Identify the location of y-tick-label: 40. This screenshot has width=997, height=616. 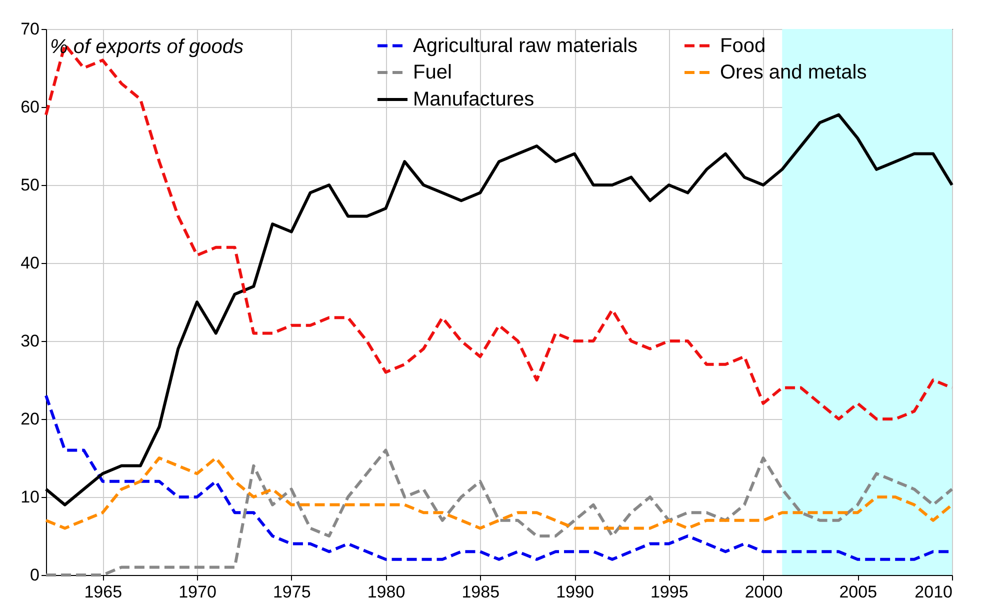
(30, 263).